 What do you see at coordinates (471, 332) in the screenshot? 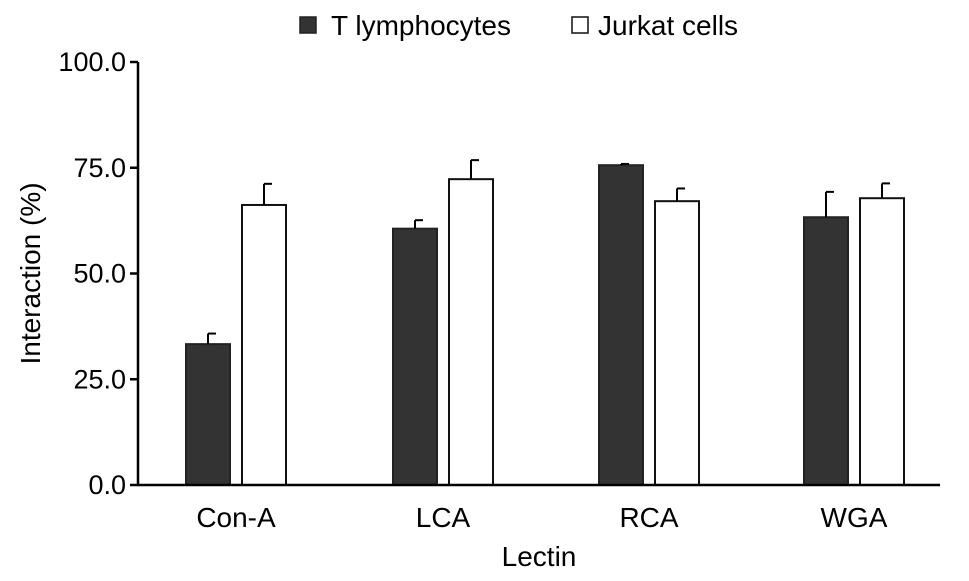
I see `bar-jurkat-cells-lca` at bounding box center [471, 332].